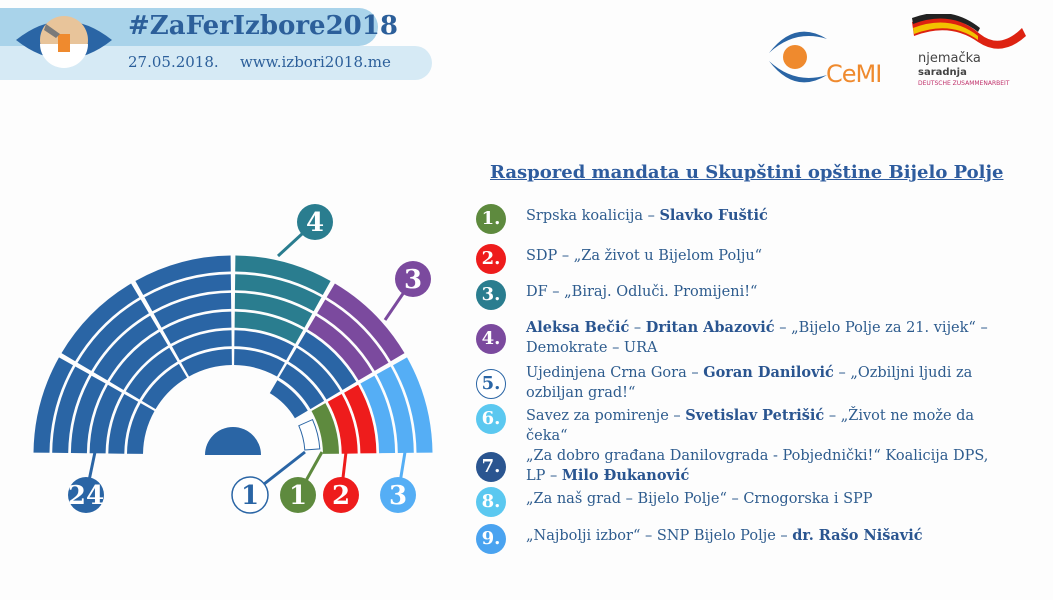 This screenshot has width=1053, height=600. Describe the element at coordinates (491, 295) in the screenshot. I see `legend-number: 3.` at that location.